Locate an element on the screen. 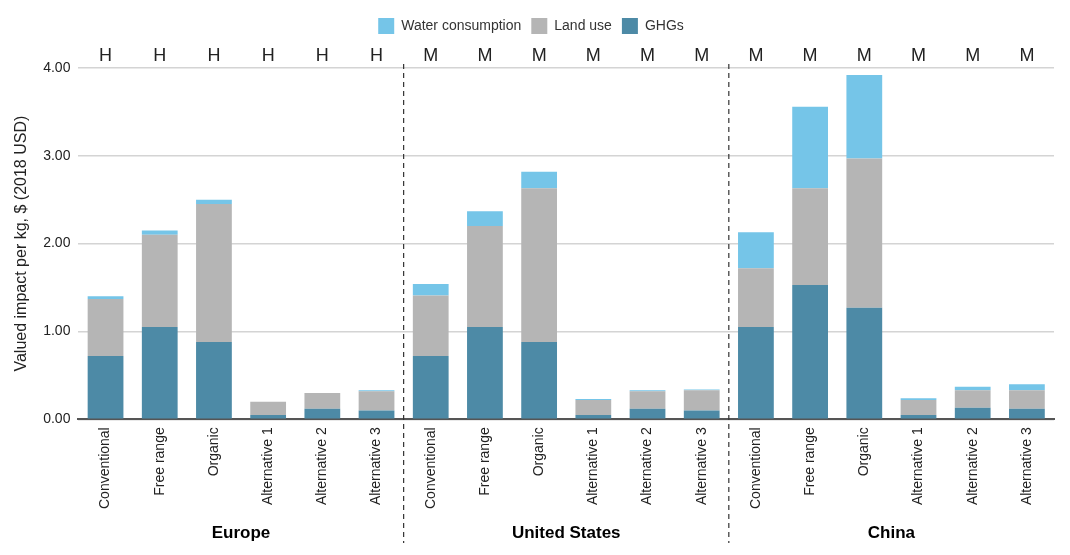 The height and width of the screenshot is (555, 1070). legend-label: Land use is located at coordinates (583, 24).